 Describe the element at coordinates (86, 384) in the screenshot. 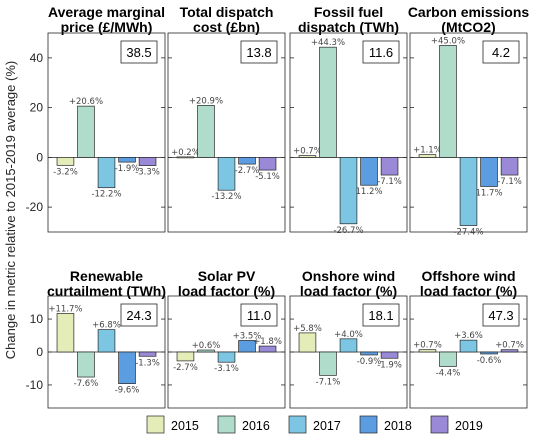

I see `data-label: -7.6%` at that location.